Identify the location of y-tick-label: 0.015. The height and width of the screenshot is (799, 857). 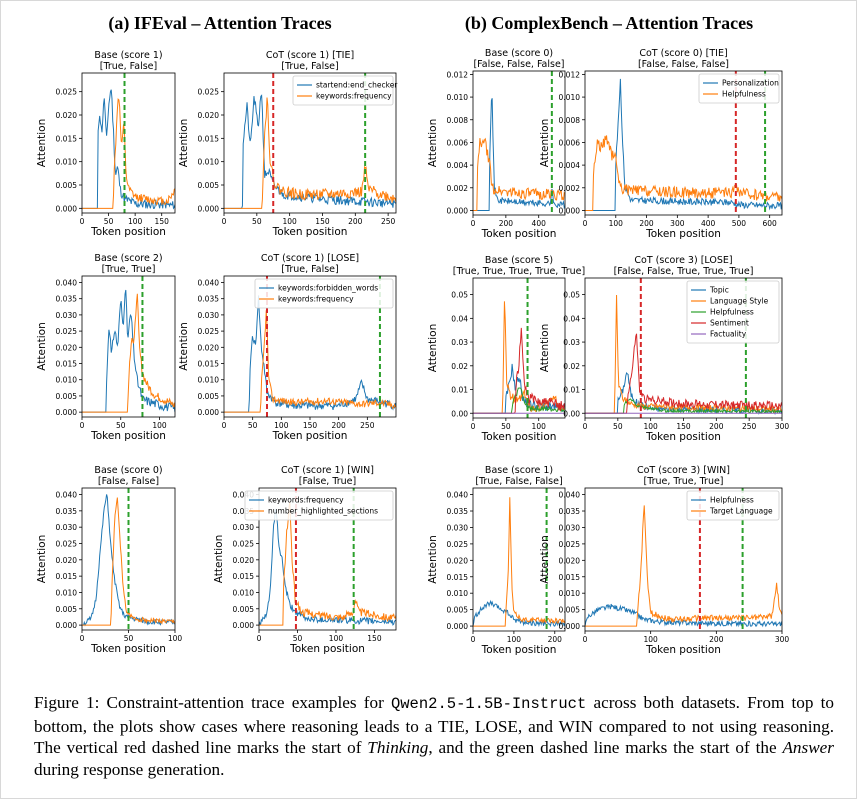
(209, 364).